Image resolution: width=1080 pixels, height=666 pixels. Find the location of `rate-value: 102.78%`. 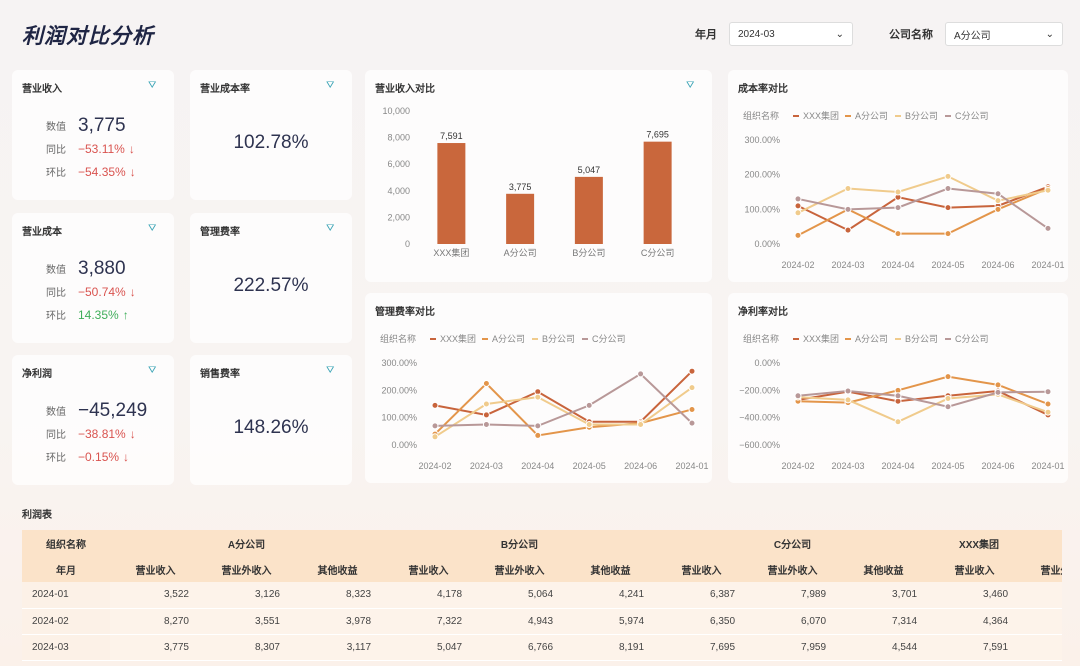

rate-value: 102.78% is located at coordinates (271, 142).